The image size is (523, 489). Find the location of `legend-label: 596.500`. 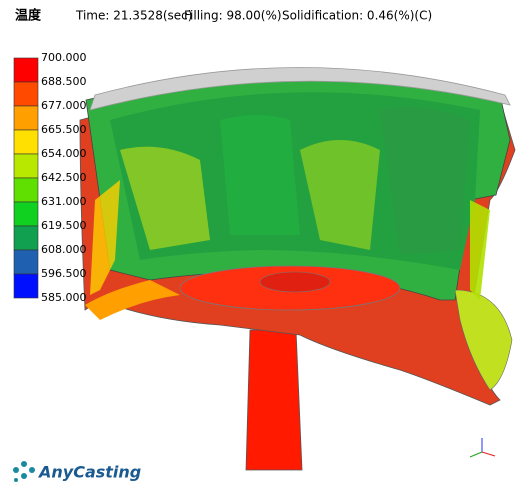

legend-label: 596.500 is located at coordinates (64, 273).